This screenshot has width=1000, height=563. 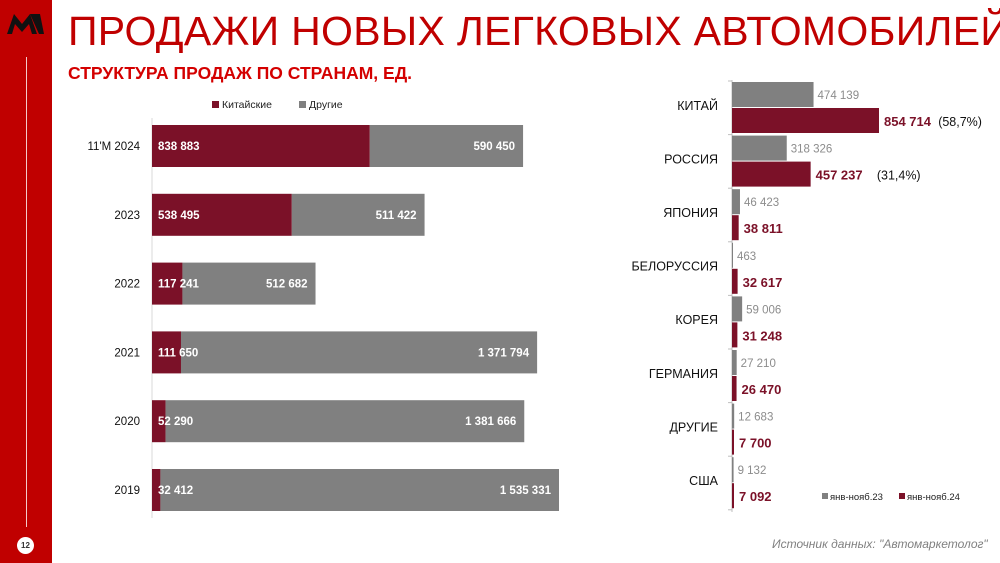 What do you see at coordinates (175, 491) in the screenshot?
I see `data-label-chinese: 32 412` at bounding box center [175, 491].